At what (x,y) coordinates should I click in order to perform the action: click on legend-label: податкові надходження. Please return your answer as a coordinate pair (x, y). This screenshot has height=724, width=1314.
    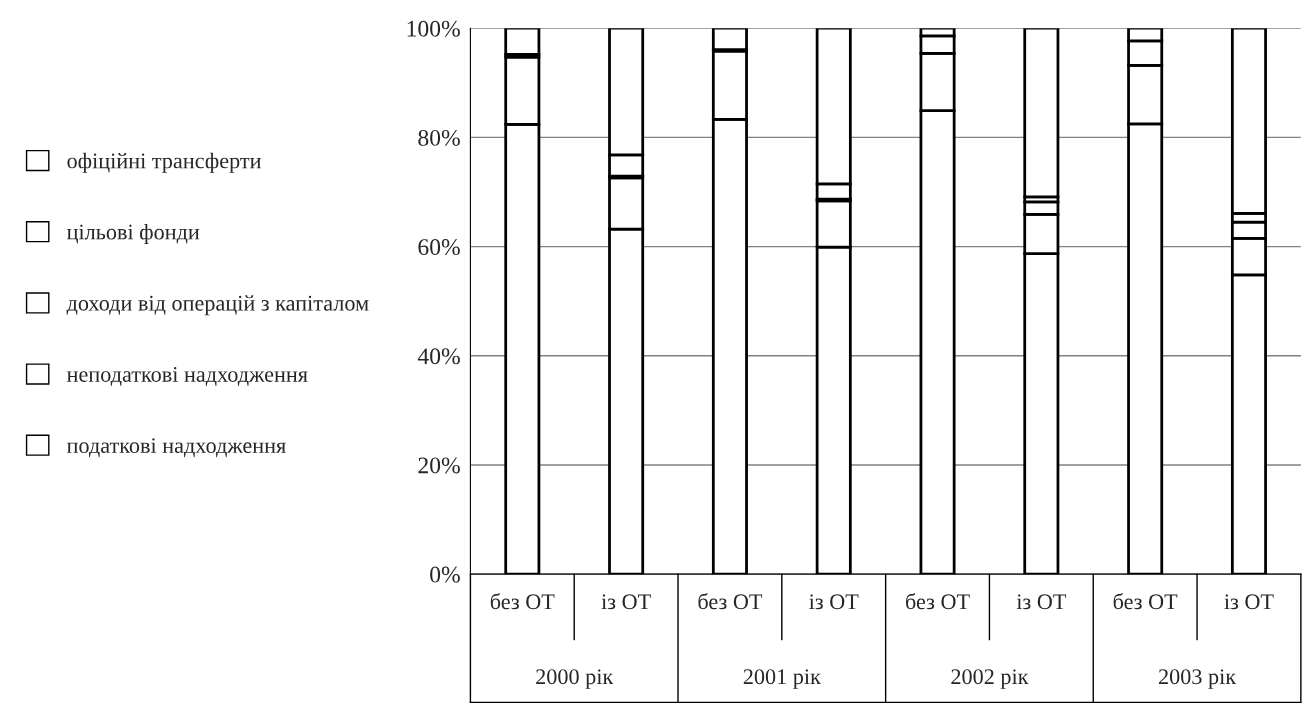
    Looking at the image, I should click on (176, 448).